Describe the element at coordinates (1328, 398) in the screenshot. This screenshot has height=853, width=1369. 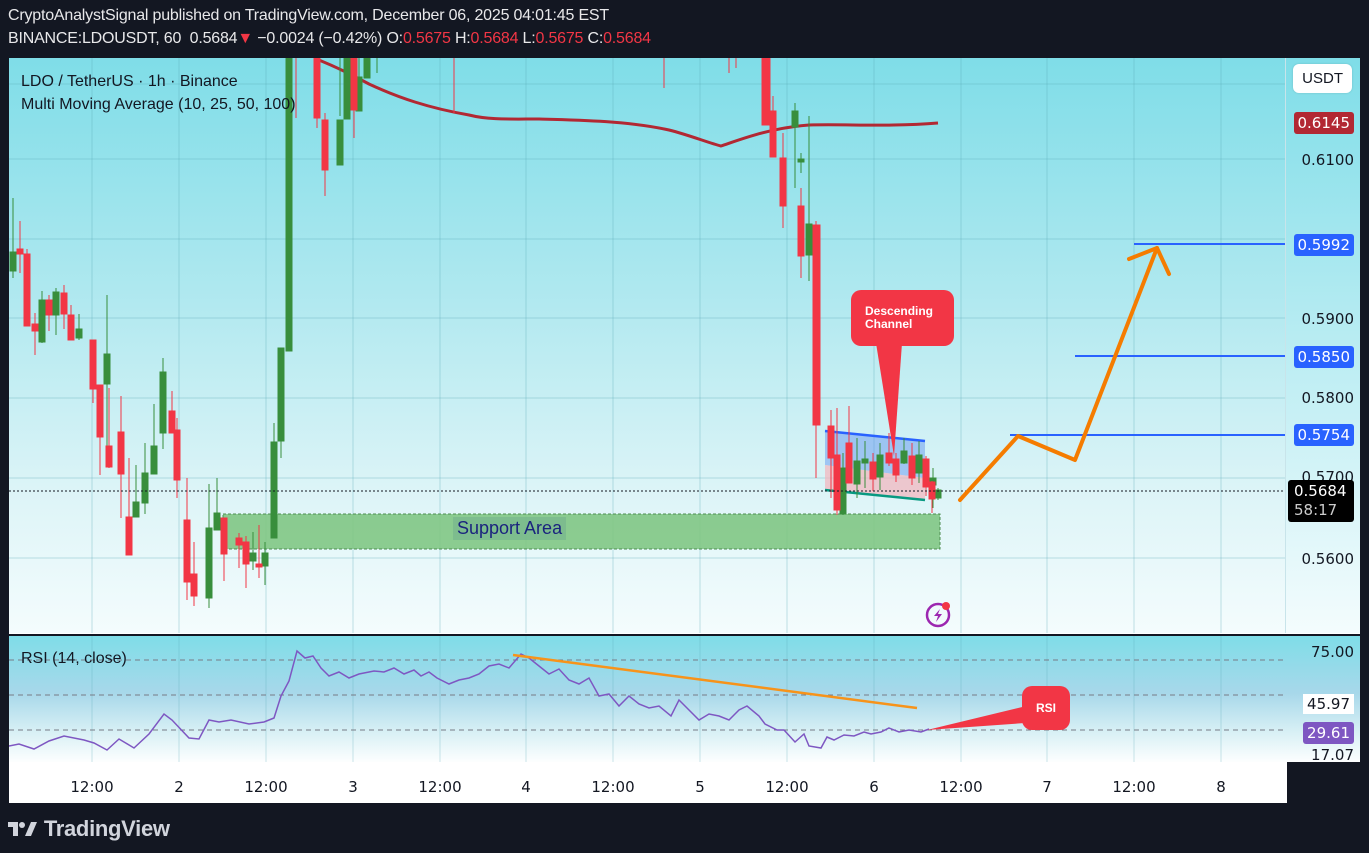
I see `price-label: 0.5800` at that location.